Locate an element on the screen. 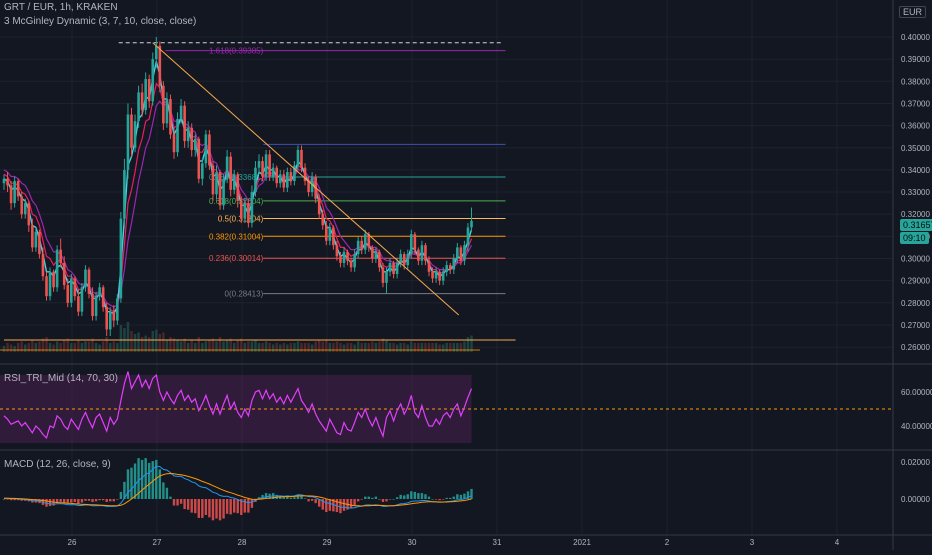 This screenshot has width=932, height=555. time-tick-label: 31 is located at coordinates (497, 542).